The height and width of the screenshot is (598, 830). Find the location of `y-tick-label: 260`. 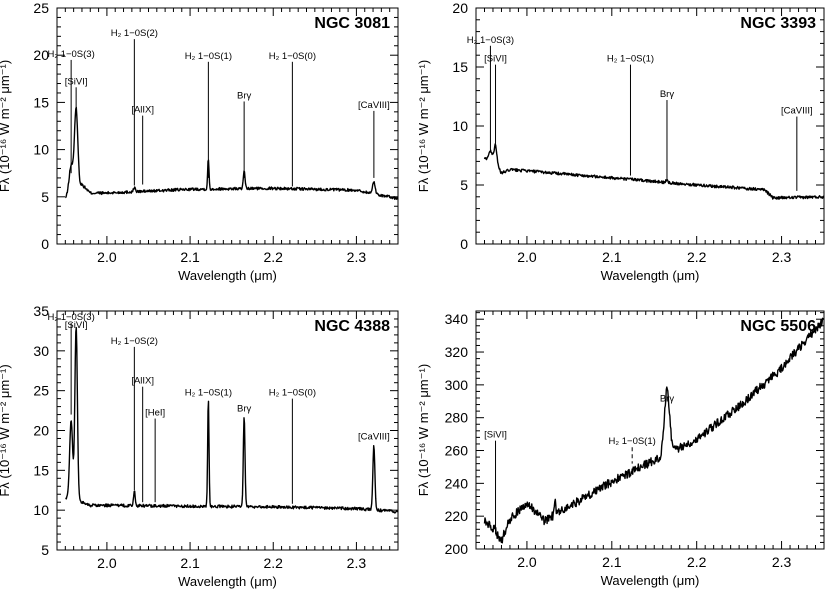

y-tick-label: 260 is located at coordinates (457, 451).